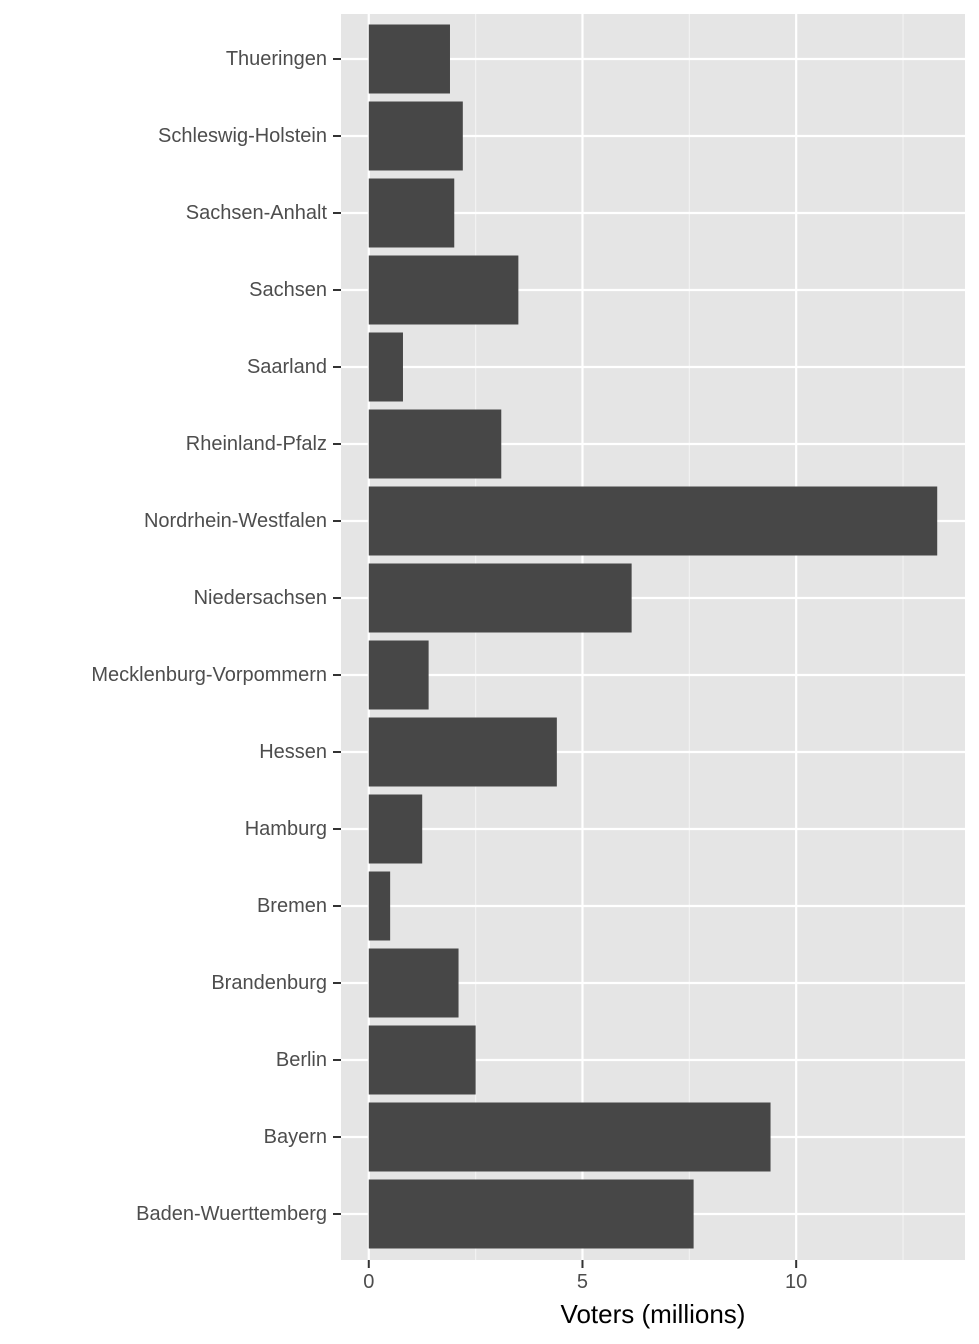 Image resolution: width=979 pixels, height=1344 pixels. Describe the element at coordinates (653, 1314) in the screenshot. I see `x-axis-title: Voters (millions)` at that location.